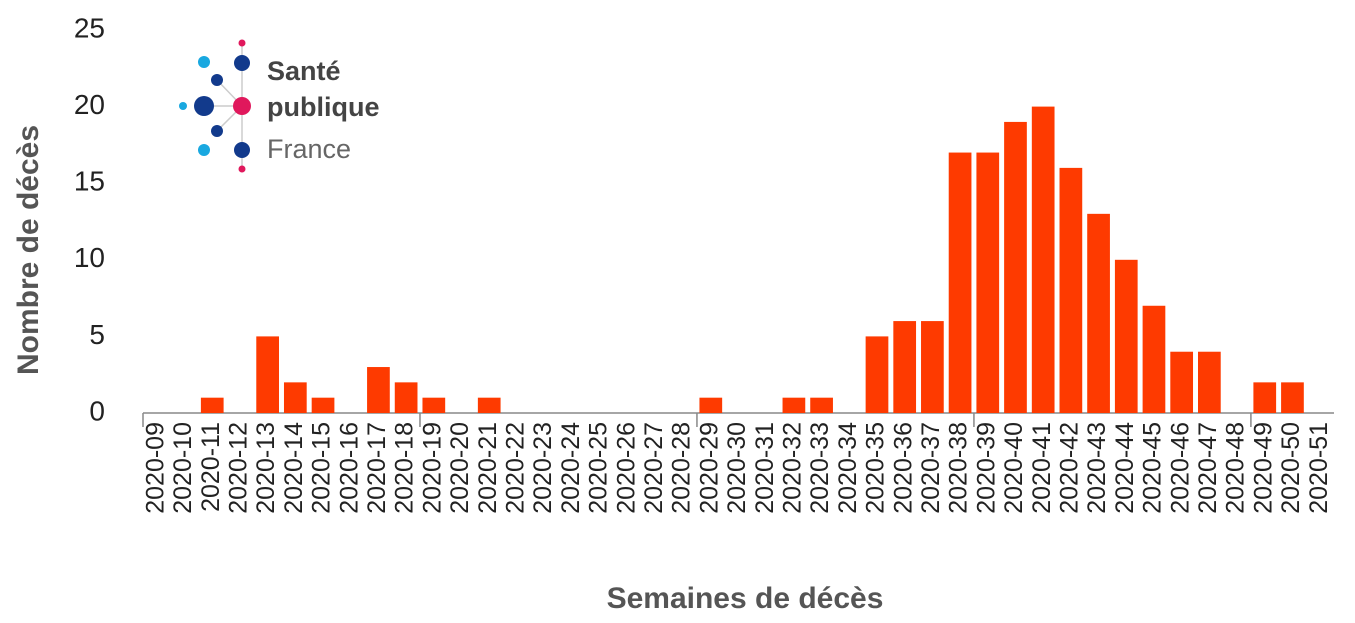 This screenshot has width=1355, height=623. I want to click on x-tick-label: 2020-18, so click(405, 468).